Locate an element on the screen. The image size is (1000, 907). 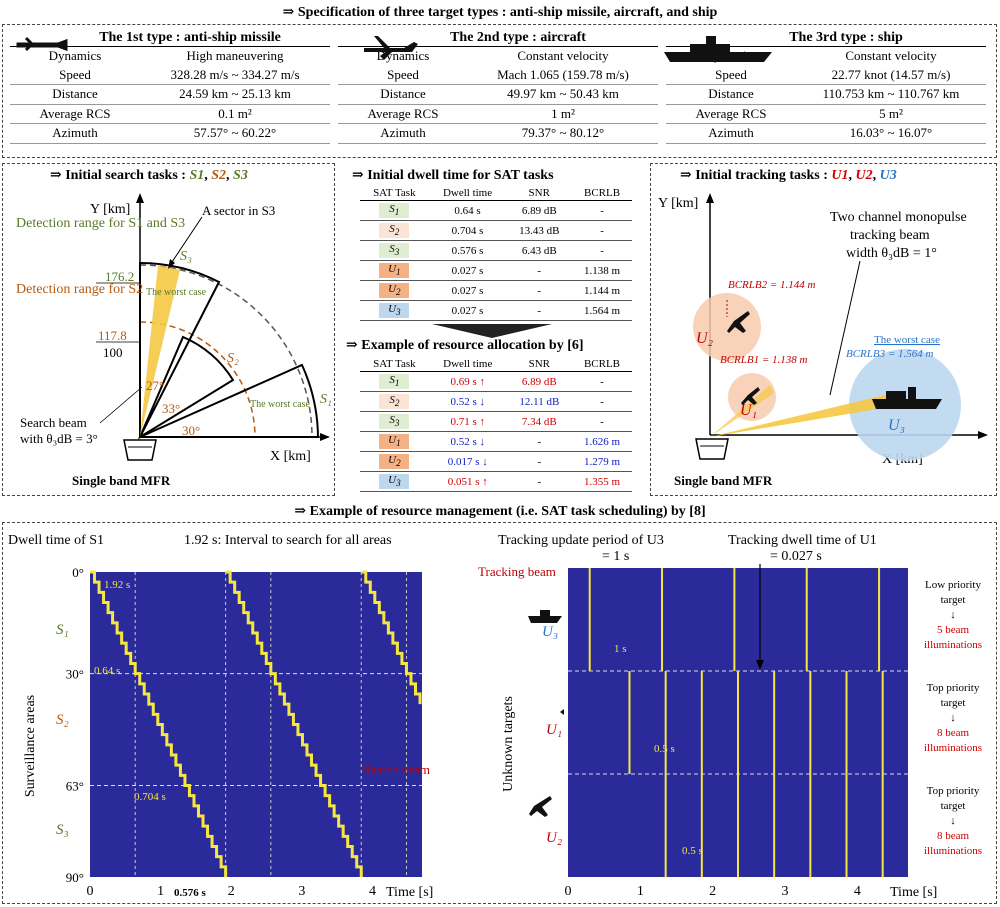
table-row: S1 0.64 s 6.89 dB - is located at coordinates (496, 210).